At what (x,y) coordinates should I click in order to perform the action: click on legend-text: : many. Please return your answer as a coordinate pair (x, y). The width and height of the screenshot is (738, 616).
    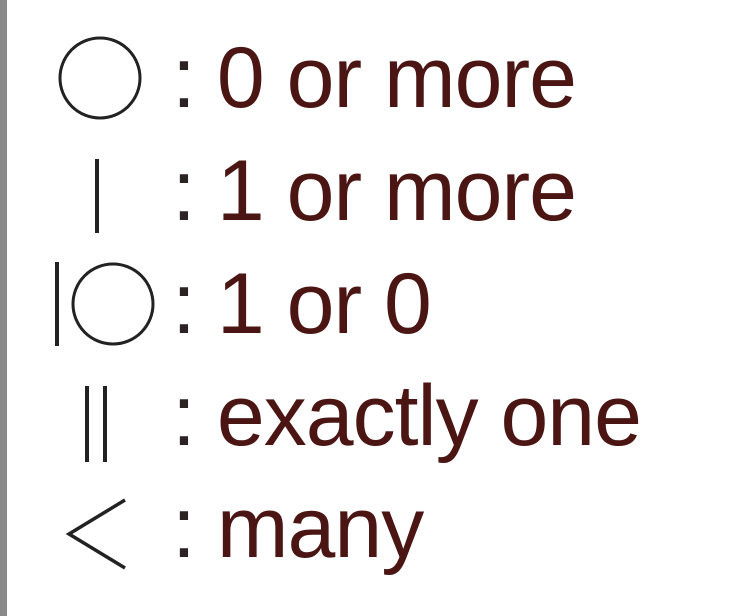
    Looking at the image, I should click on (298, 528).